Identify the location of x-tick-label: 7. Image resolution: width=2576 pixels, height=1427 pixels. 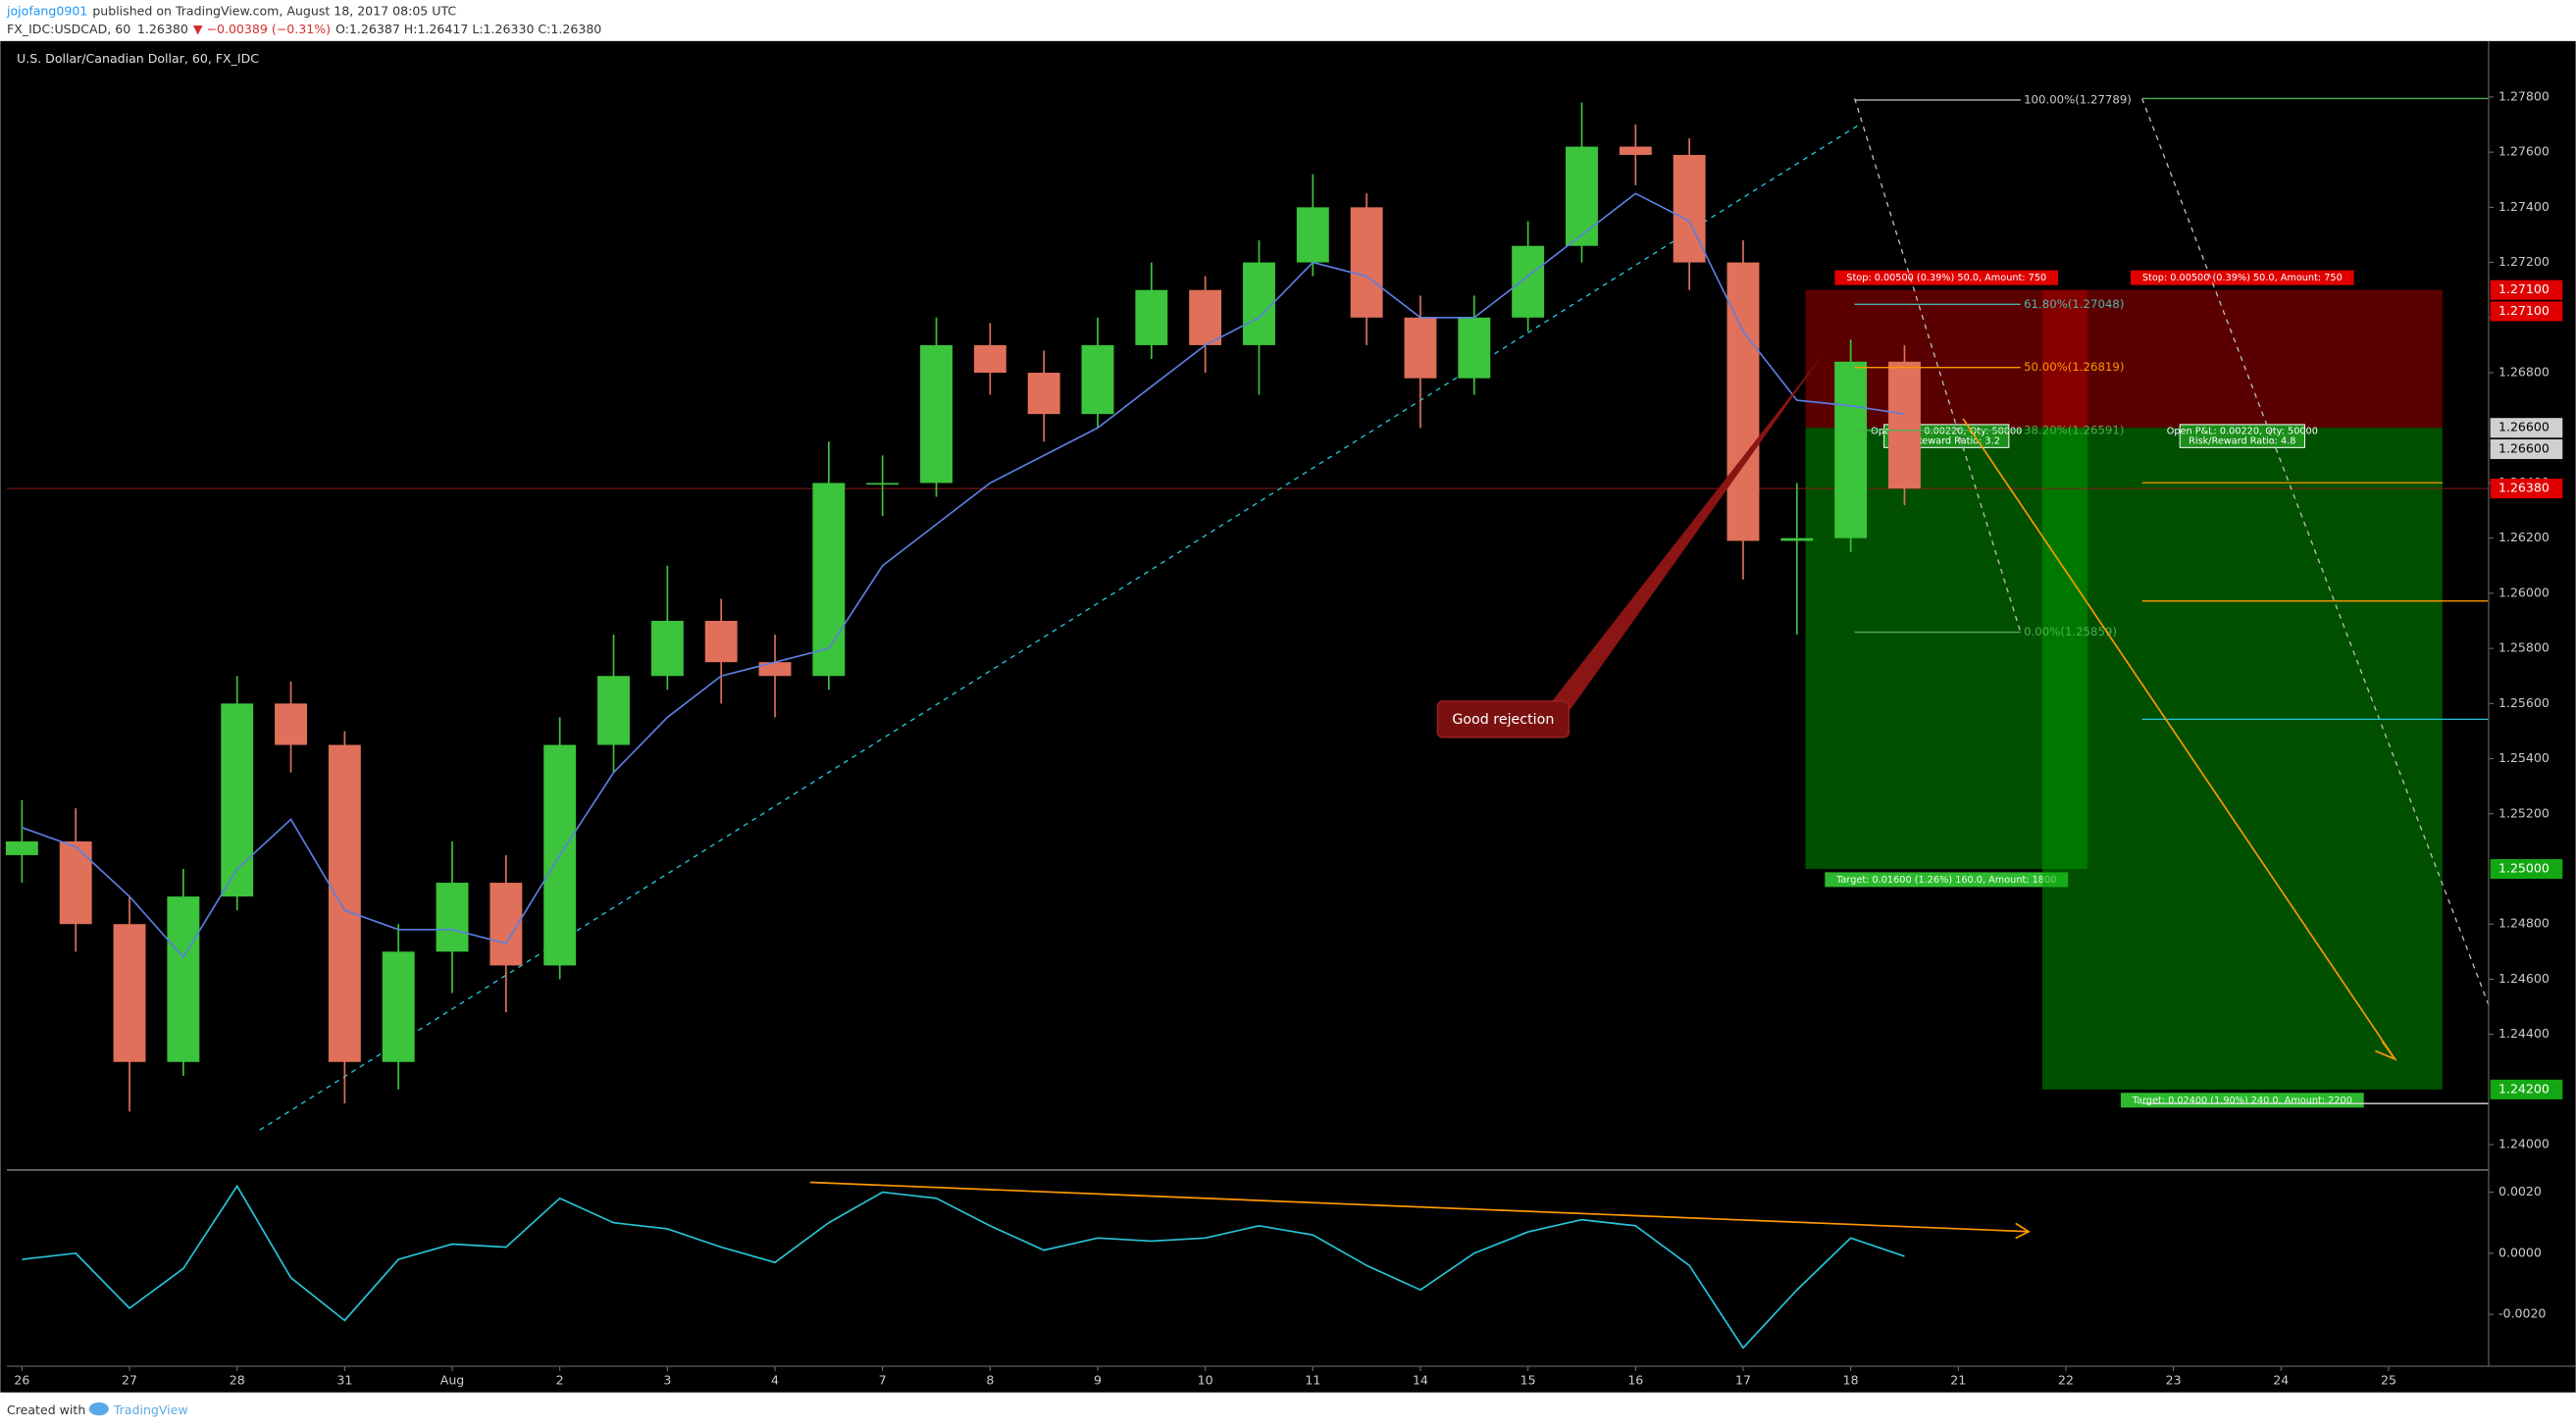
(883, 1380).